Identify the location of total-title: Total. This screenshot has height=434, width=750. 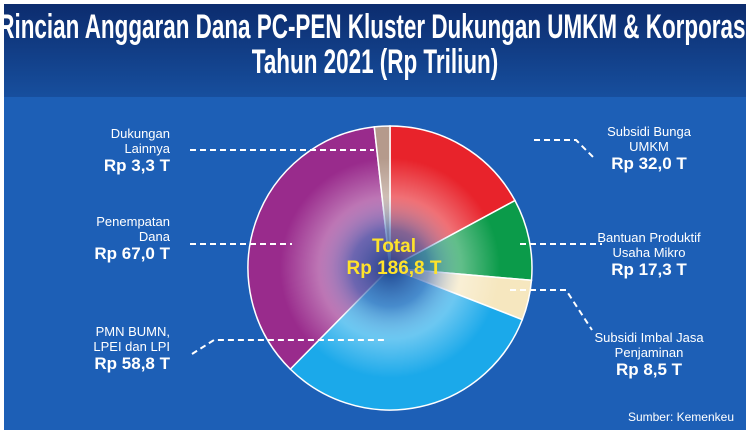
(394, 246).